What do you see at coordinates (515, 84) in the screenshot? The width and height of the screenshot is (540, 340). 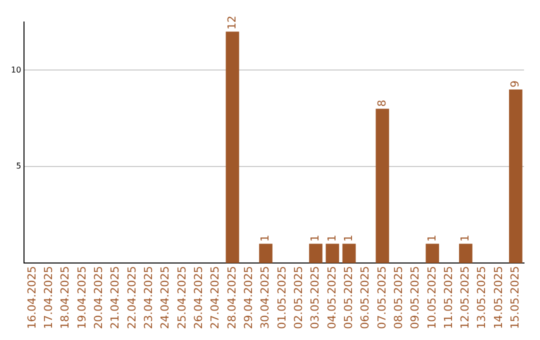 I see `data-label: 9` at bounding box center [515, 84].